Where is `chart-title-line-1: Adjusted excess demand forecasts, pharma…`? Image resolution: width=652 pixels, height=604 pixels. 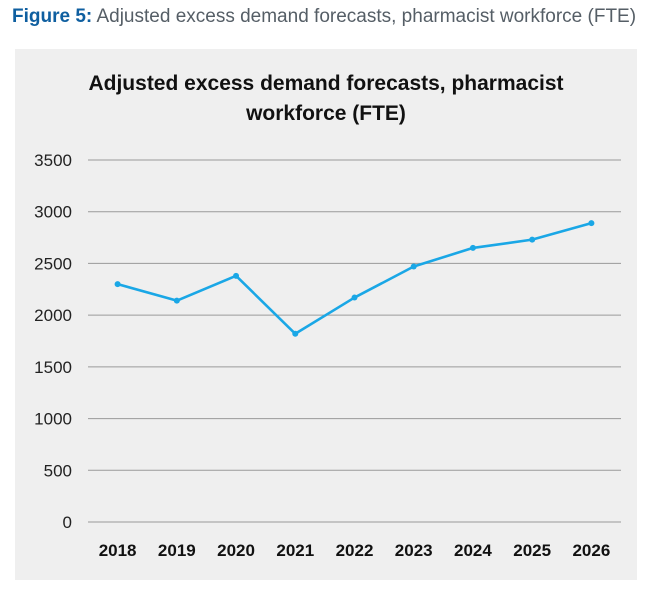 chart-title-line-1: Adjusted excess demand forecasts, pharma… is located at coordinates (325, 83).